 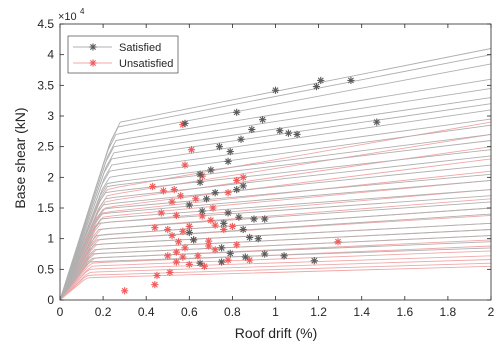 I want to click on y-tick-label: 0, so click(x=50, y=300).